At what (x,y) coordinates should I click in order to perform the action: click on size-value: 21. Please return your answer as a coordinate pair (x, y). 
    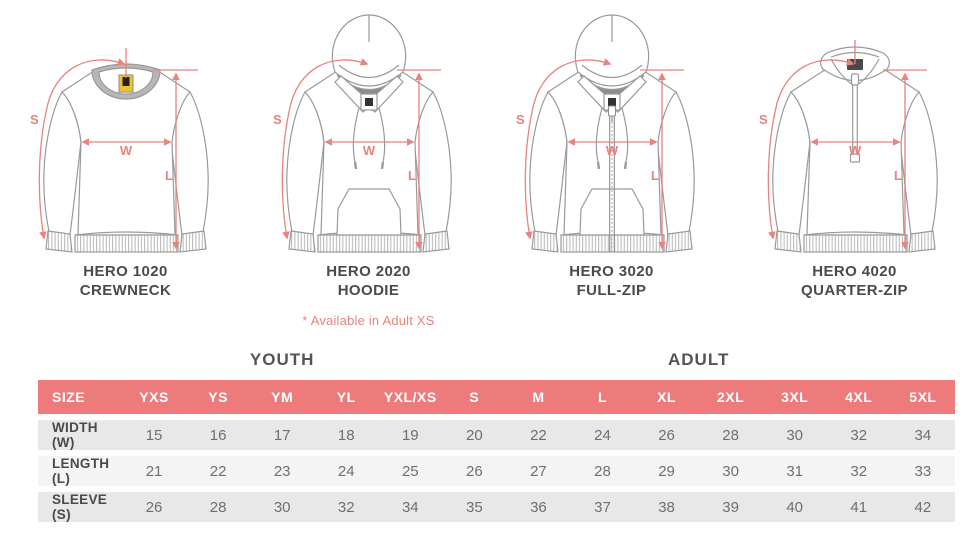
    Looking at the image, I should click on (154, 471).